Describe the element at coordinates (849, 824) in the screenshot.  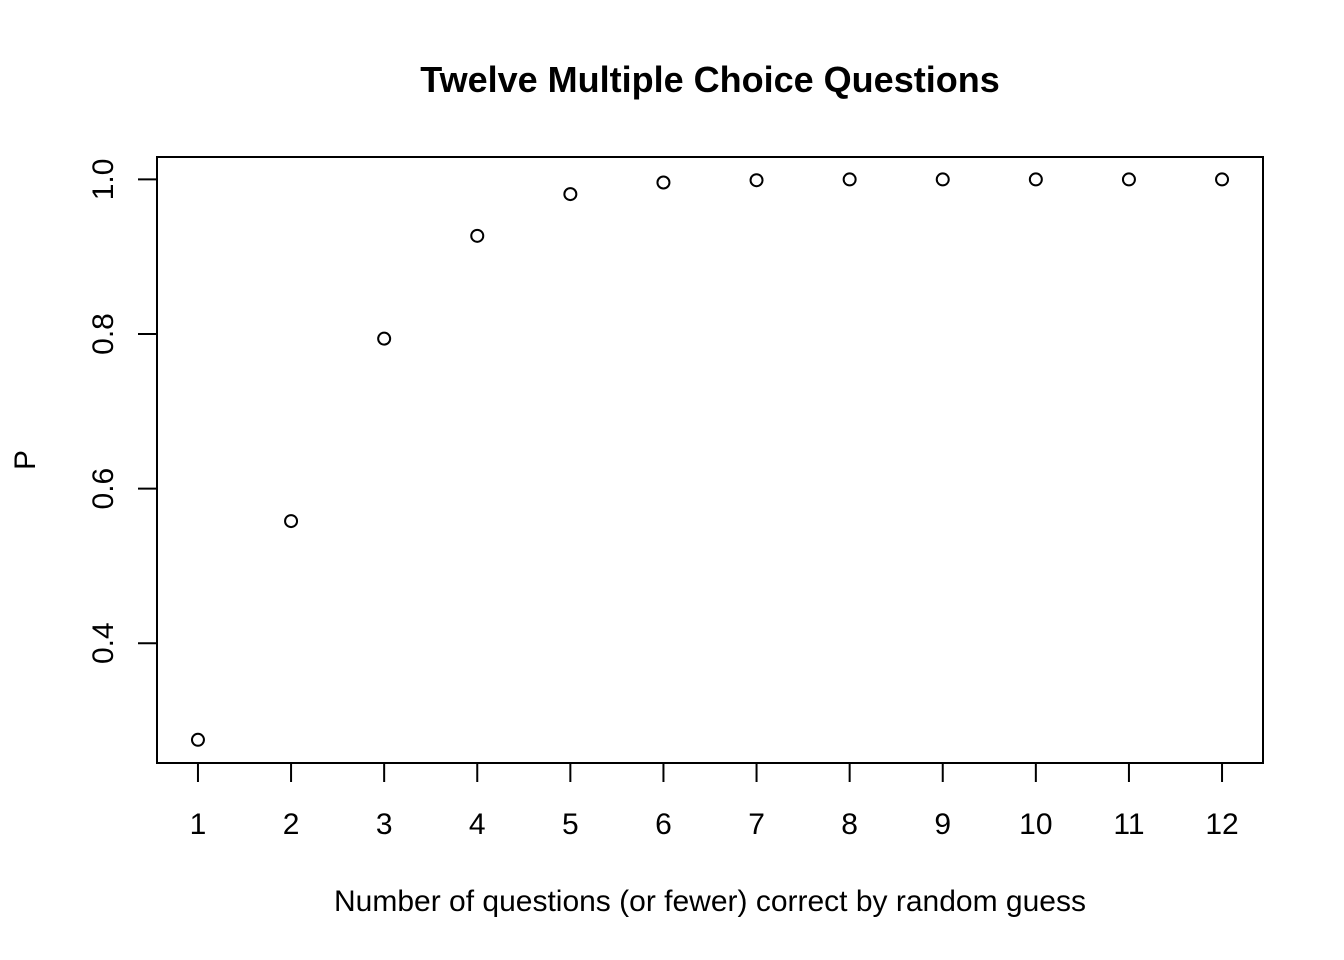
I see `x-tick-label: 8` at that location.